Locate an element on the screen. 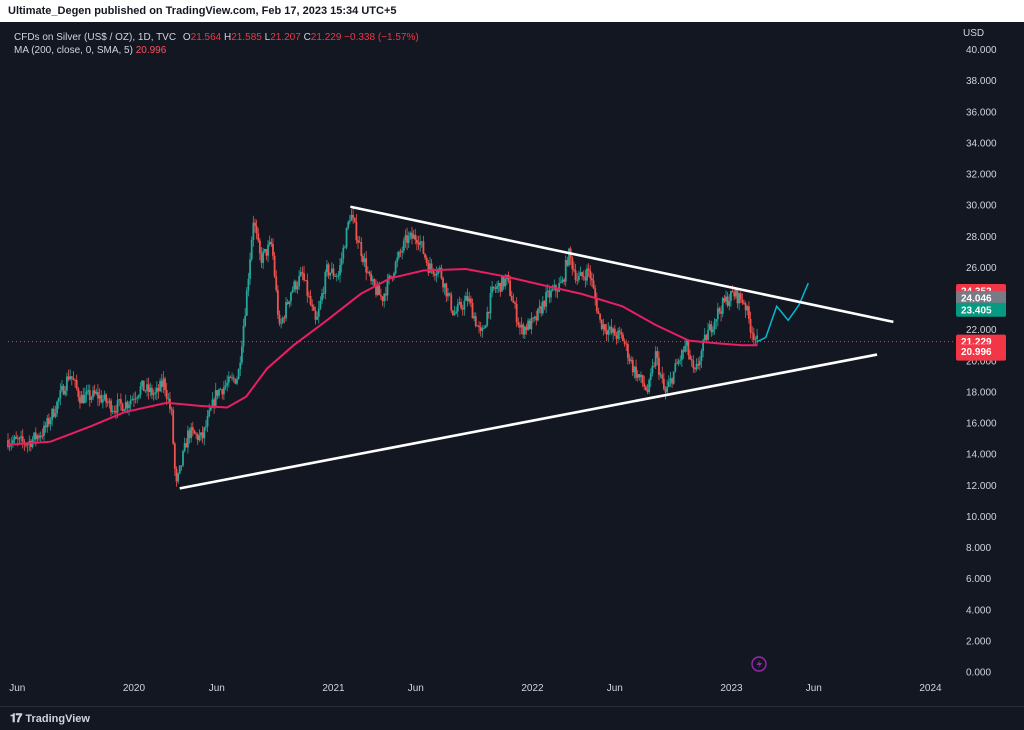 This screenshot has width=1024, height=730. y-tick-label: 12.000 is located at coordinates (981, 486).